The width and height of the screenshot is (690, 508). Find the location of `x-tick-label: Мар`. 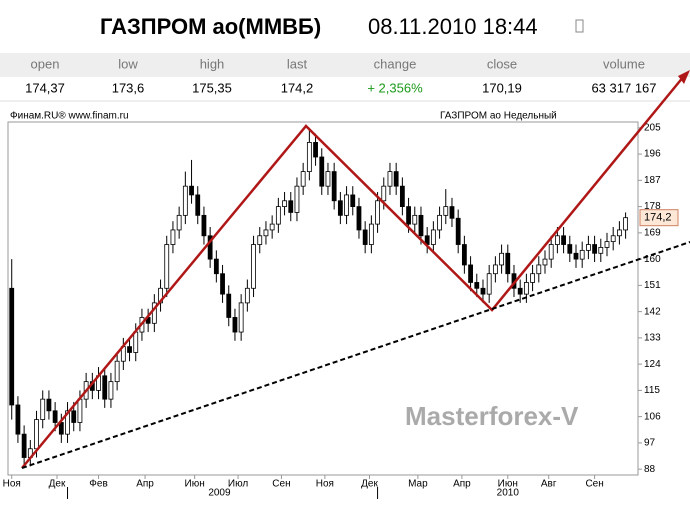

x-tick-label: Мар is located at coordinates (418, 484).